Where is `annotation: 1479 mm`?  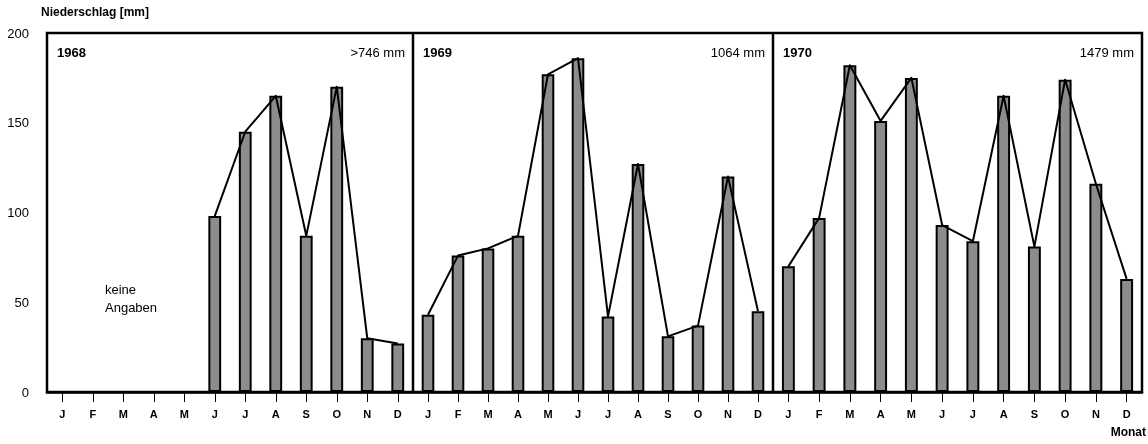 annotation: 1479 mm is located at coordinates (1107, 52).